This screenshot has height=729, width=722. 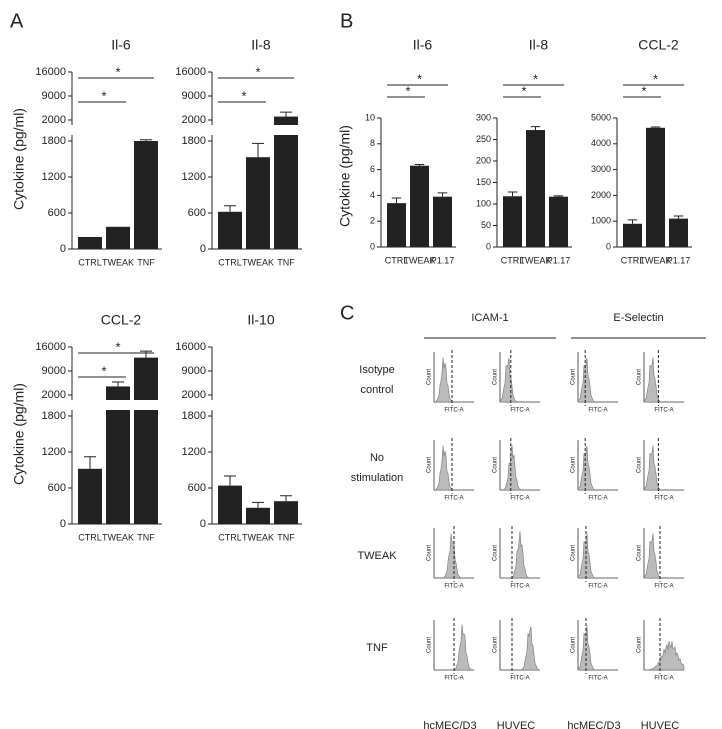 What do you see at coordinates (376, 390) in the screenshot?
I see `row-label: control` at bounding box center [376, 390].